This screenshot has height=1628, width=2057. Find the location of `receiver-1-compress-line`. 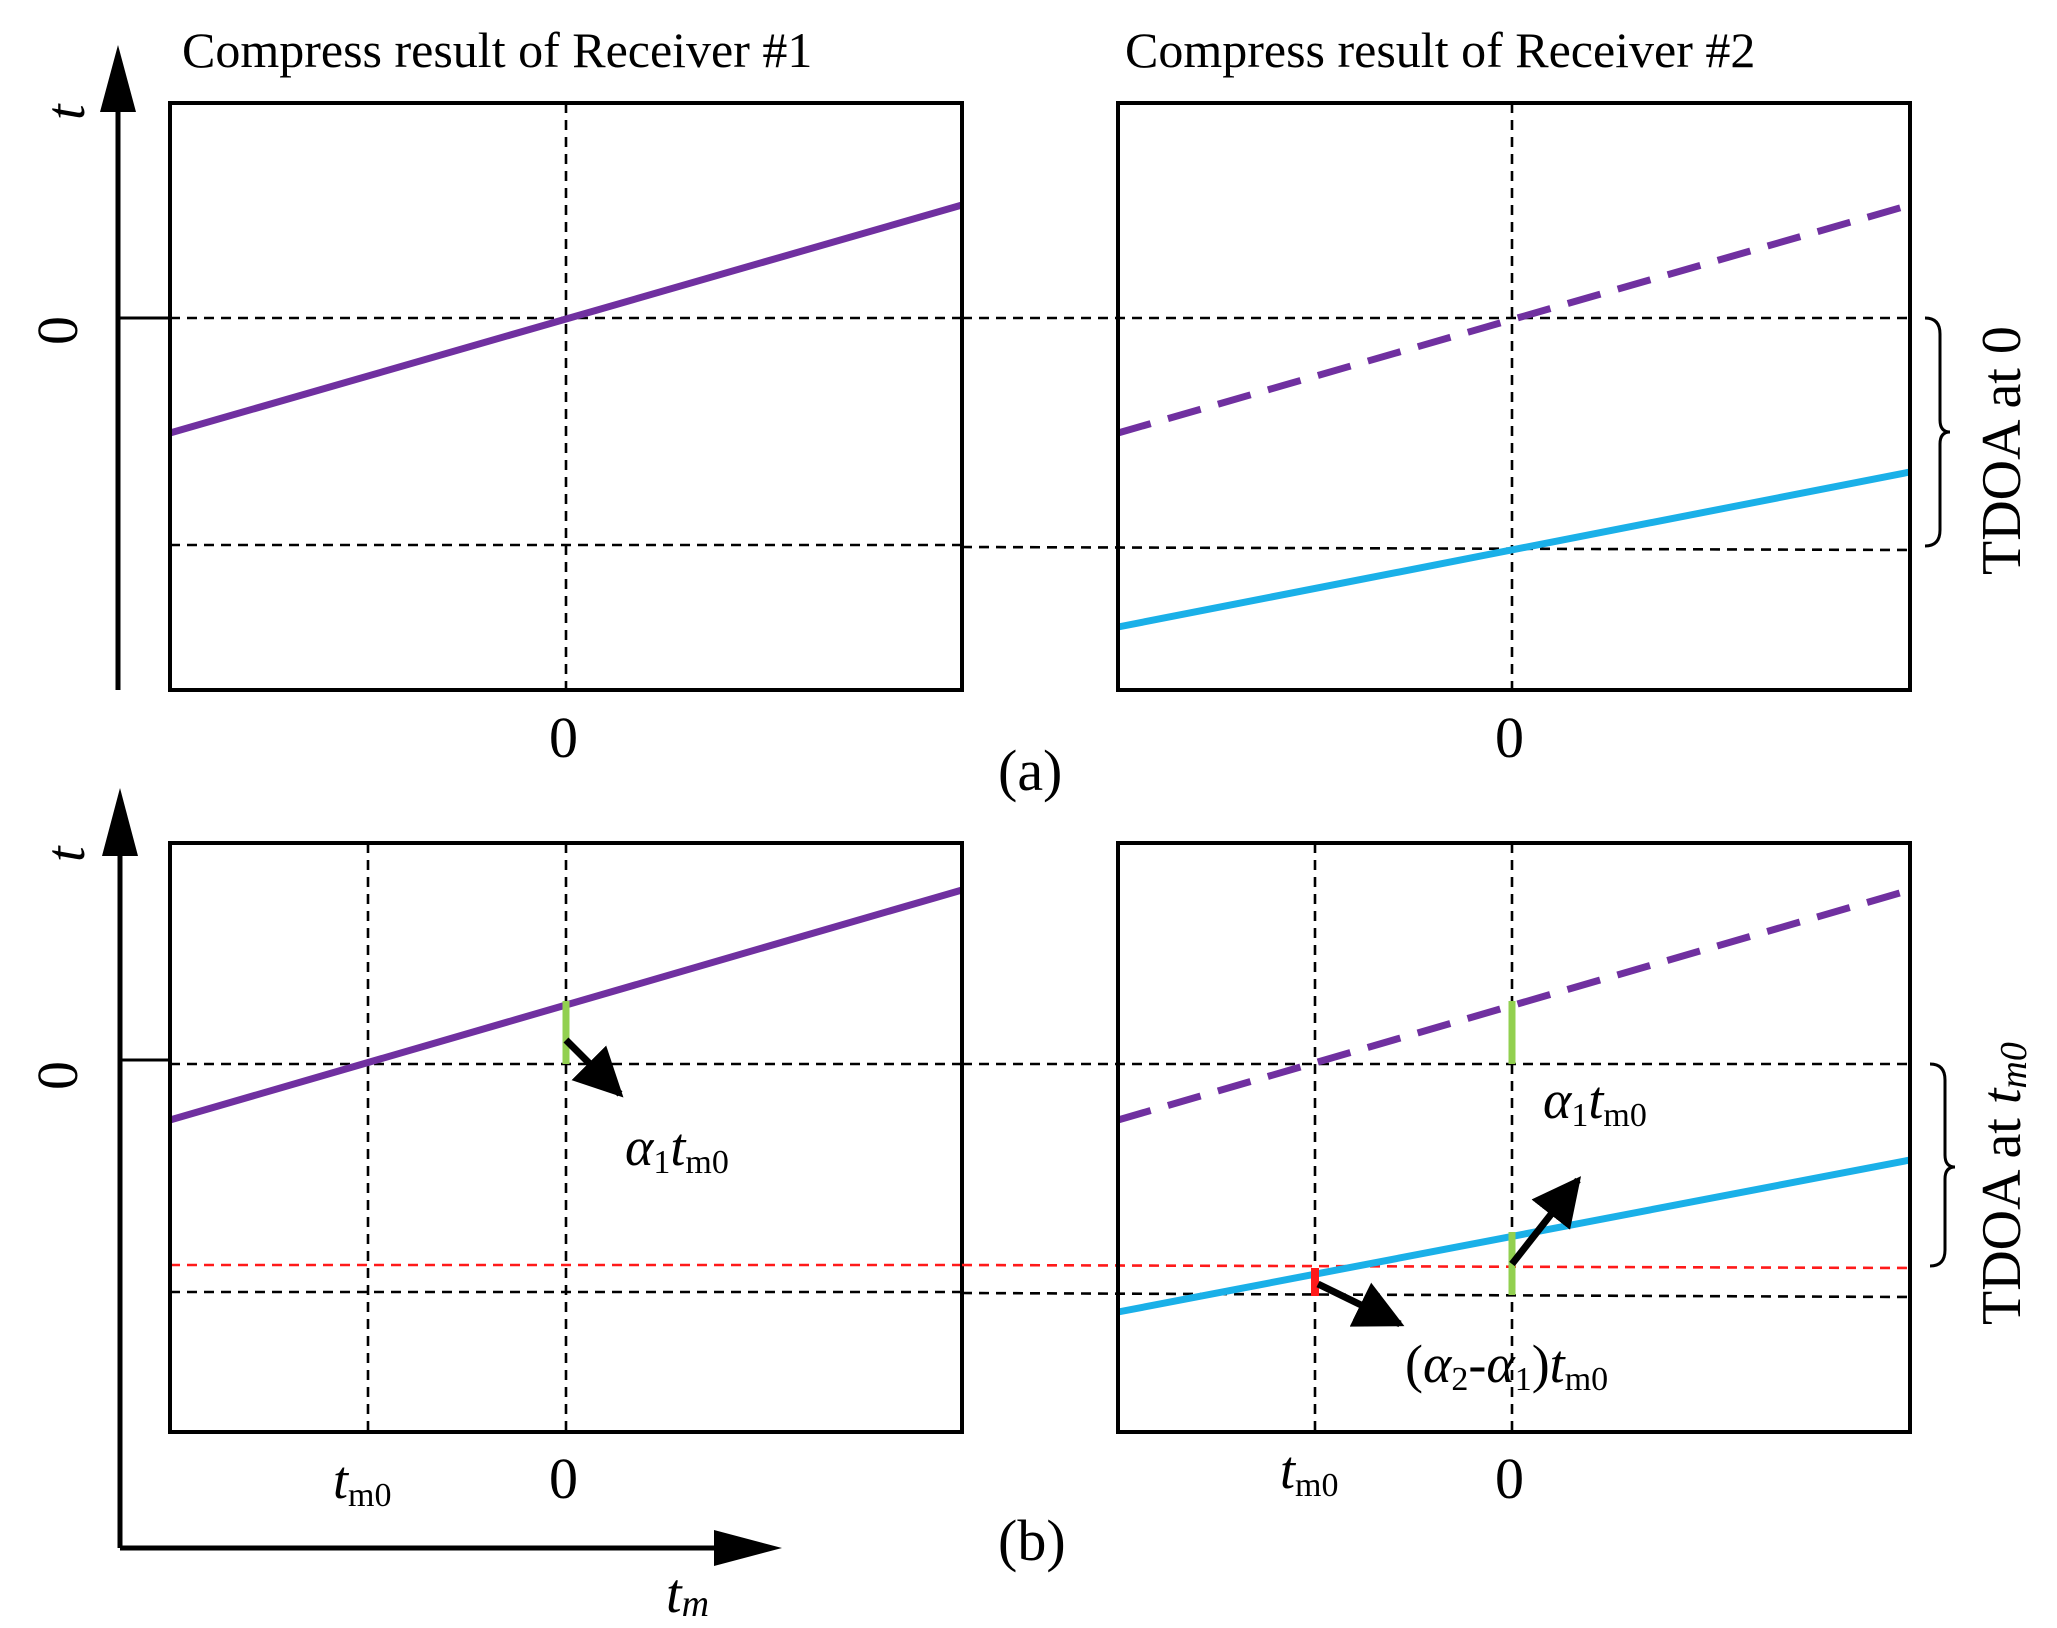

receiver-1-compress-line is located at coordinates (566, 319).